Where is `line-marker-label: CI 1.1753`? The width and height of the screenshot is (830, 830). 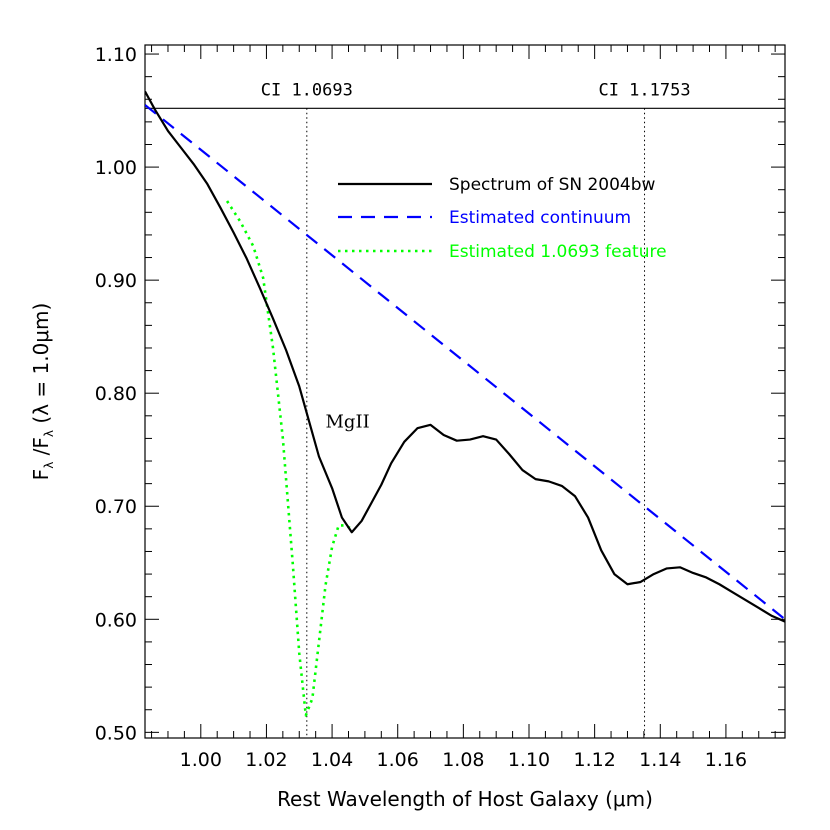
line-marker-label: CI 1.1753 is located at coordinates (644, 90).